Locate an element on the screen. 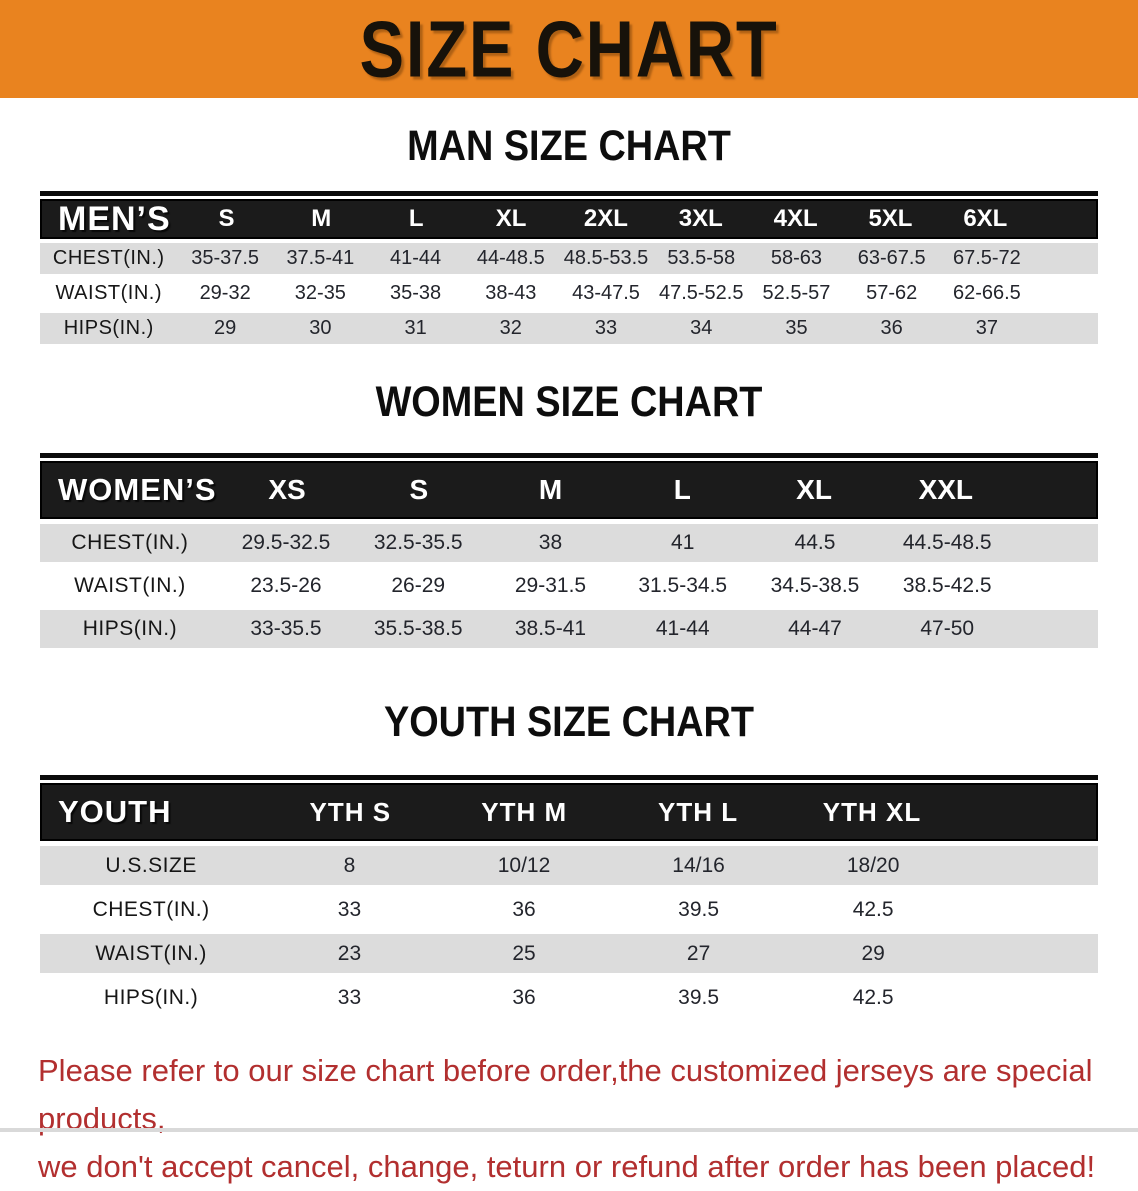 The width and height of the screenshot is (1138, 1191). column-header: 4XL is located at coordinates (795, 218).